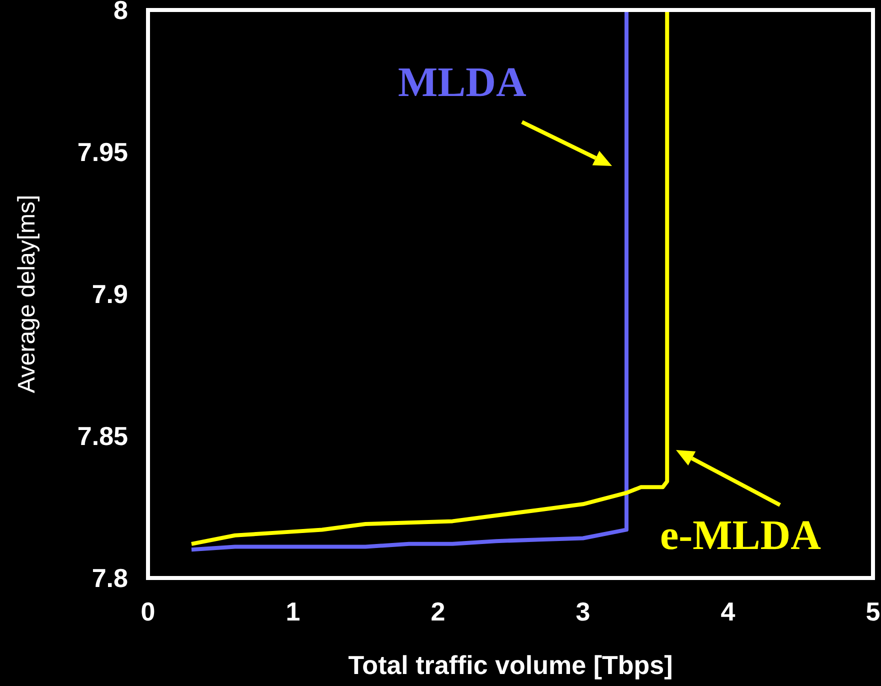 Image resolution: width=881 pixels, height=686 pixels. I want to click on x-tick-label: 1, so click(293, 611).